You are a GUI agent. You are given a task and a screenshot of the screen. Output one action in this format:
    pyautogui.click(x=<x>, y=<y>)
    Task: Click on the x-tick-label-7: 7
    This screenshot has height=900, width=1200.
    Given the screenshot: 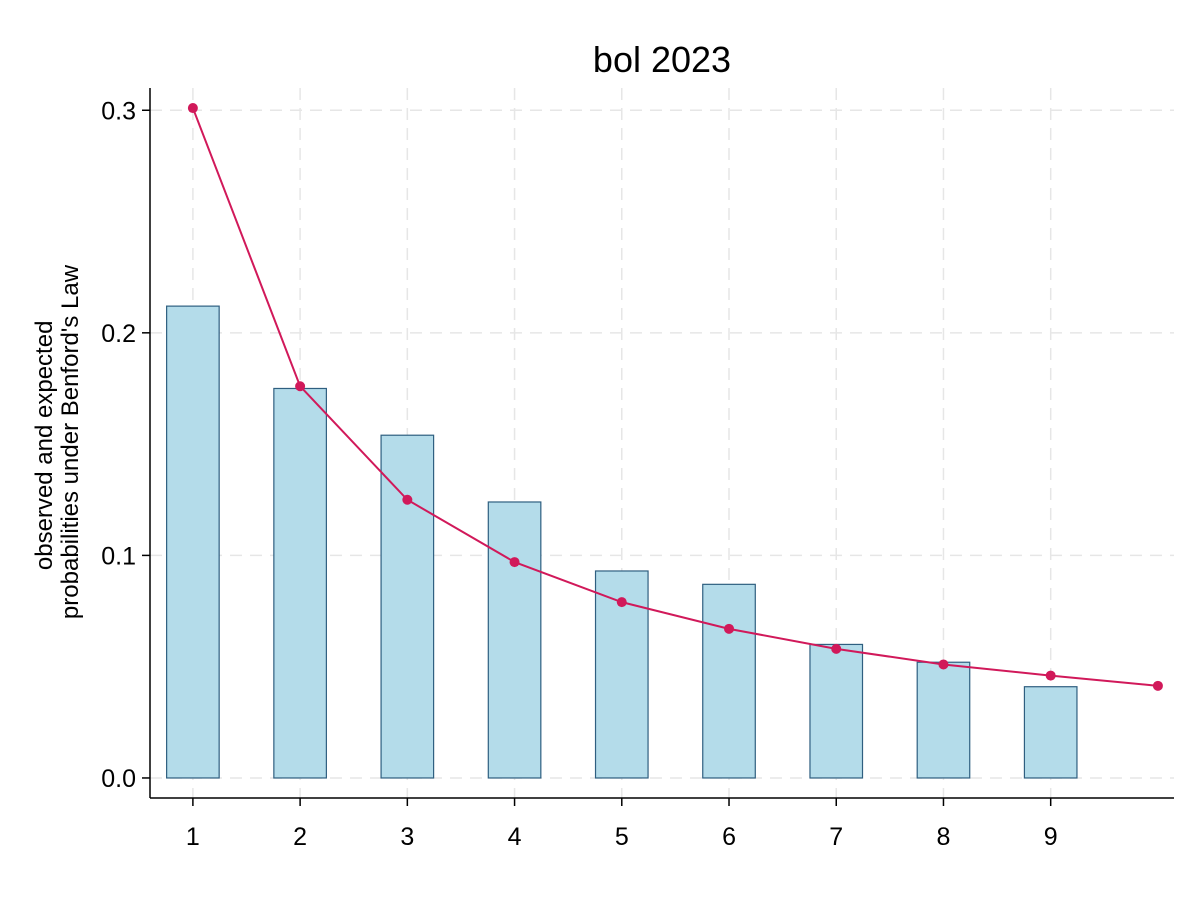 What is the action you would take?
    pyautogui.click(x=836, y=837)
    